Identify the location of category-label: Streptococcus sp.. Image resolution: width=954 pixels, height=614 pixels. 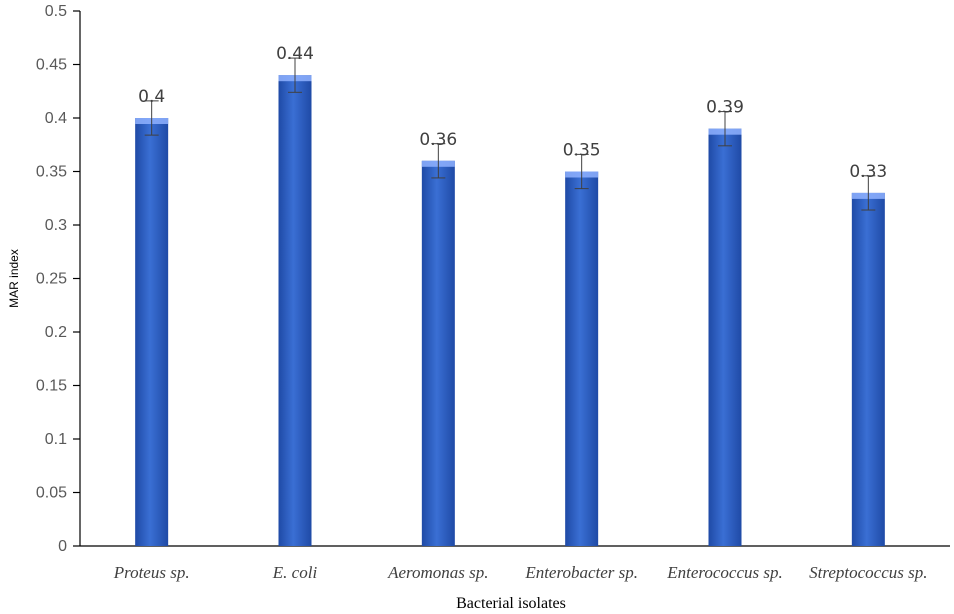
(868, 572).